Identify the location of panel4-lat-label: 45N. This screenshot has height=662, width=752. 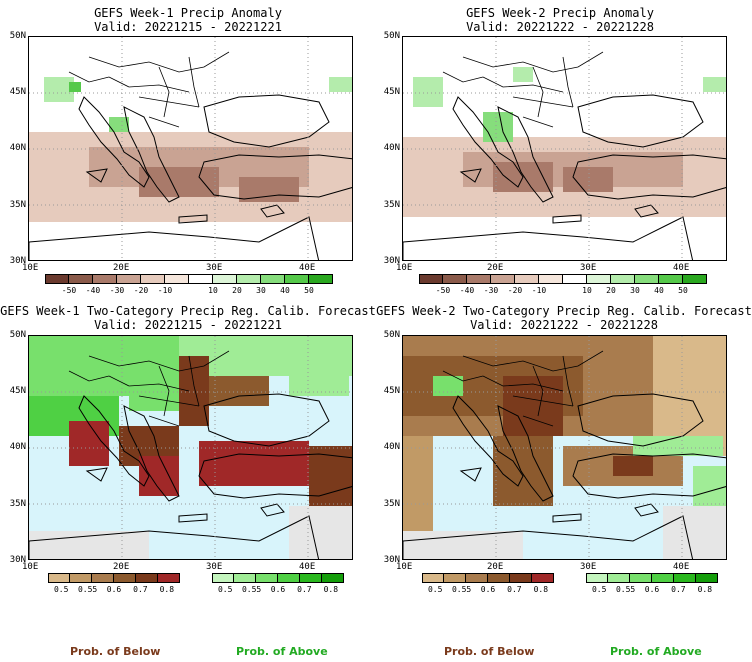
(391, 391).